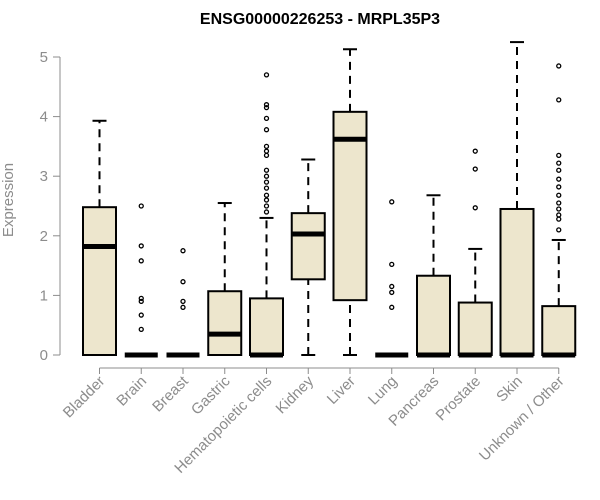  What do you see at coordinates (295, 394) in the screenshot?
I see `x-tick-label: Kidney` at bounding box center [295, 394].